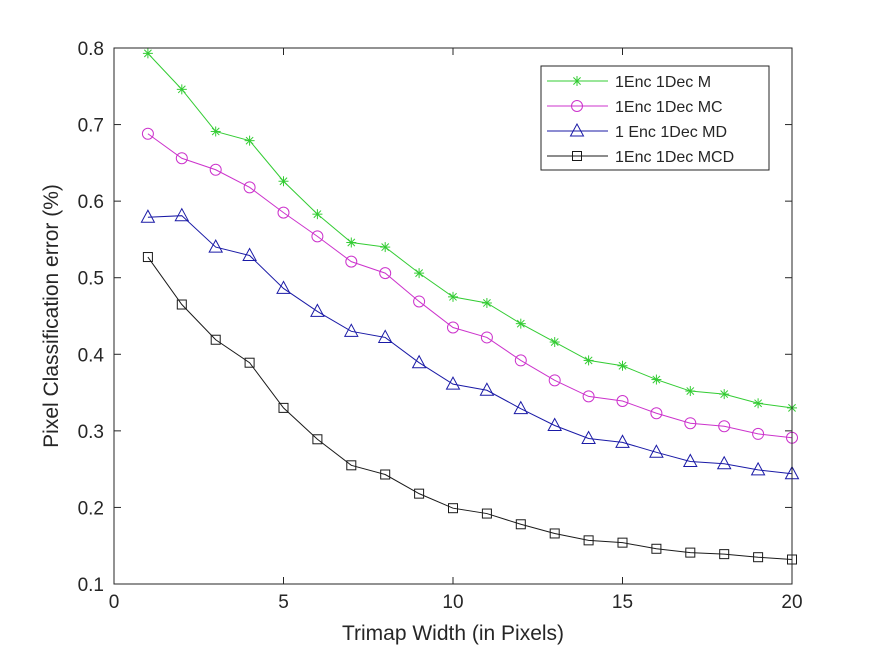  What do you see at coordinates (91, 508) in the screenshot?
I see `y-tick-label-1: 0.2` at bounding box center [91, 508].